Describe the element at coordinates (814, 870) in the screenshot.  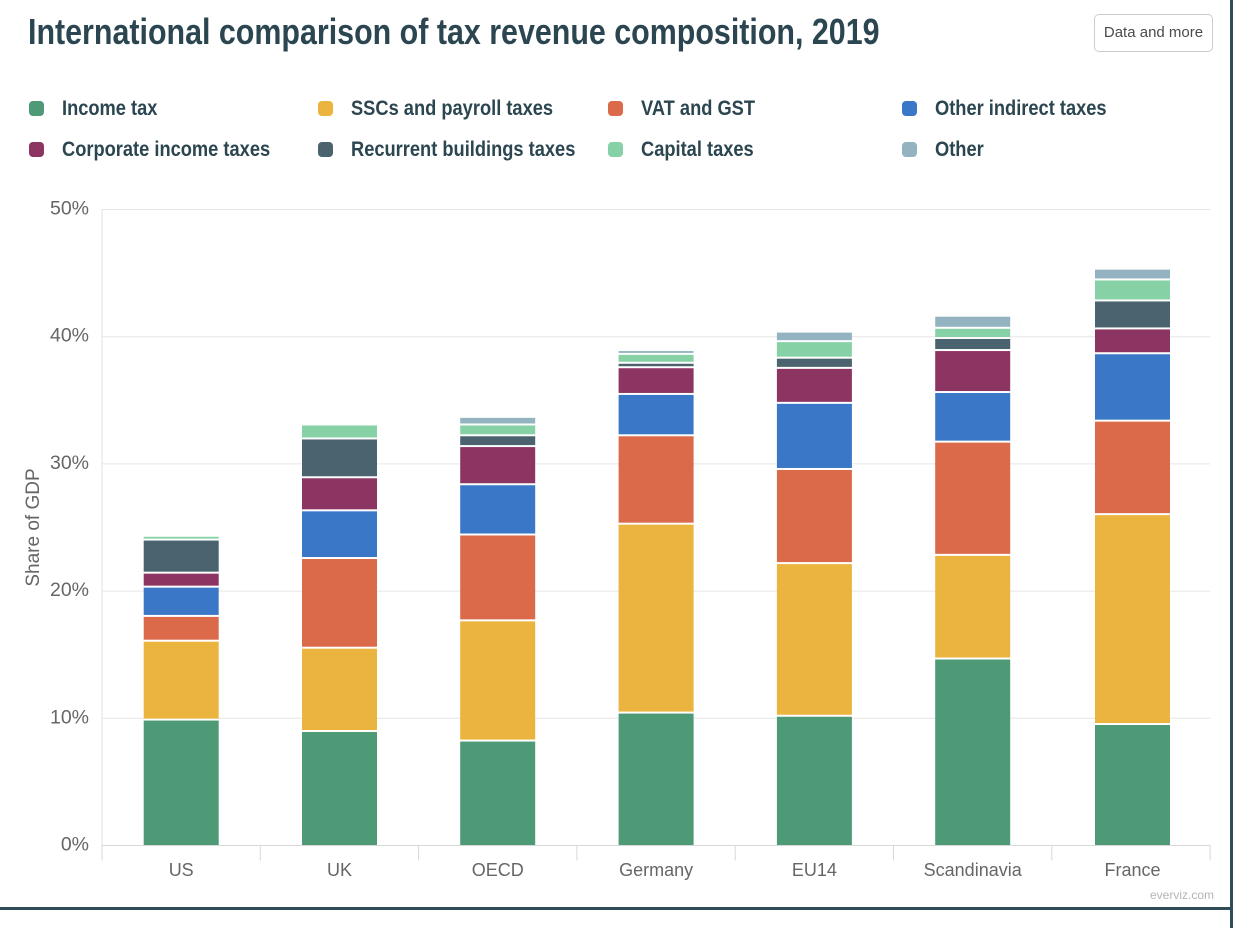
I see `svg-text: EU14` at that location.